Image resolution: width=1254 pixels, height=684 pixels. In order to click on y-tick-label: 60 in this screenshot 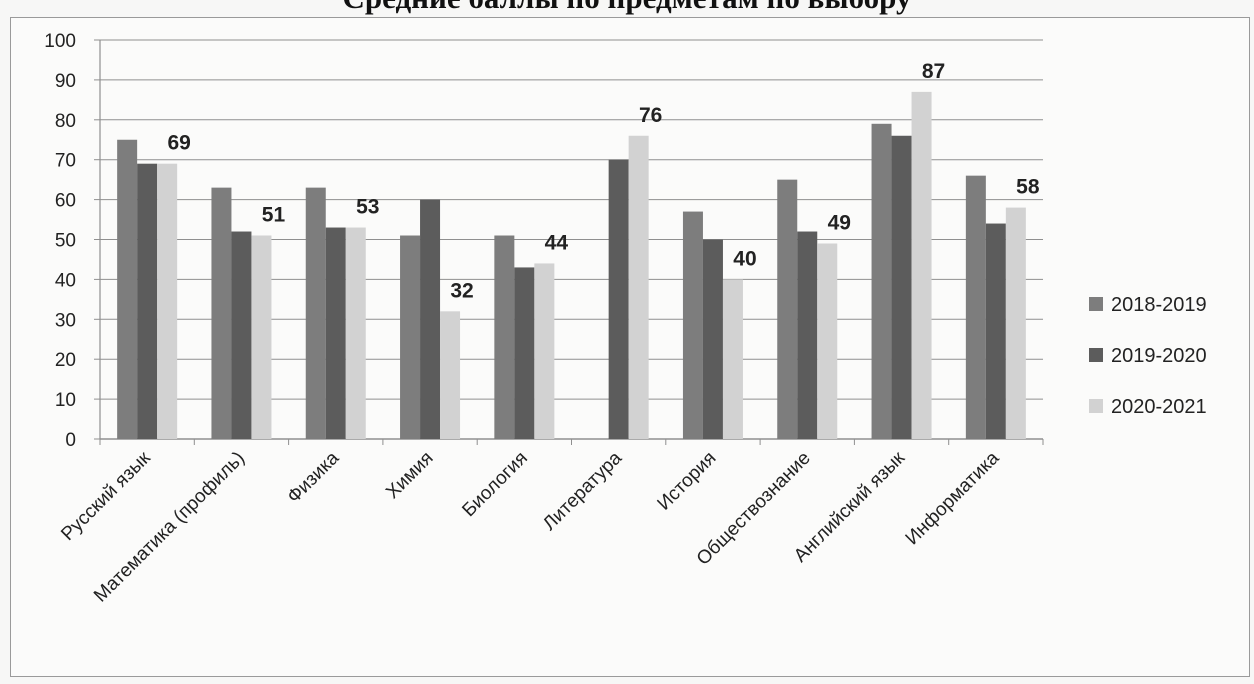, I will do `click(65, 201)`.